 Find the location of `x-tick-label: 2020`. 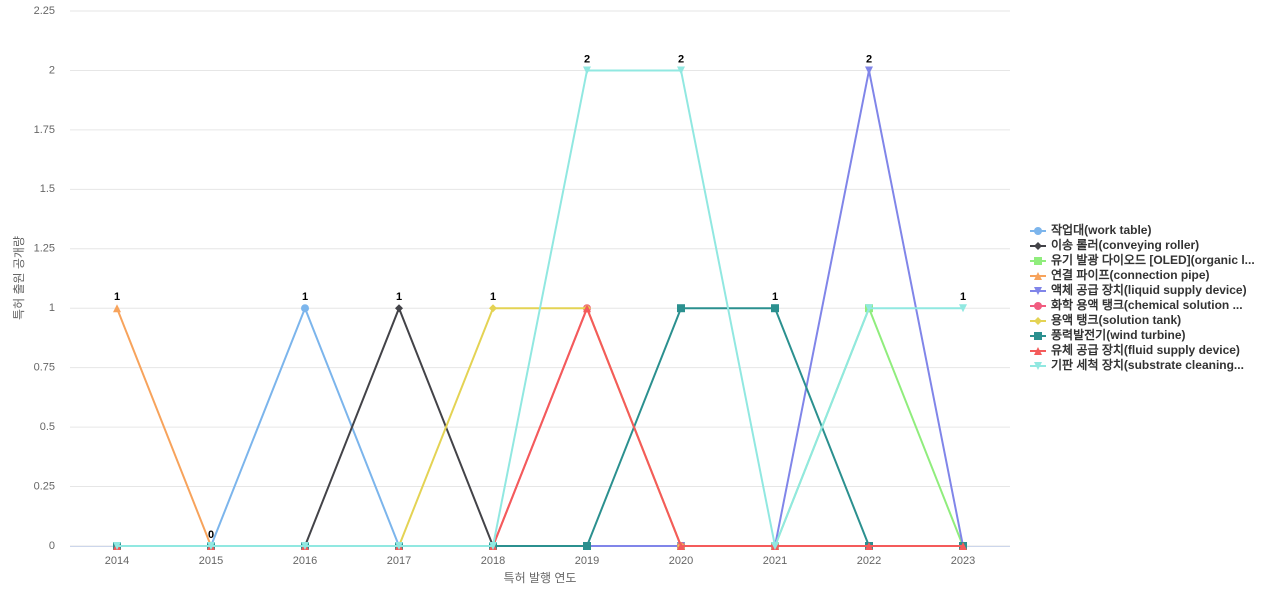

x-tick-label: 2020 is located at coordinates (681, 561).